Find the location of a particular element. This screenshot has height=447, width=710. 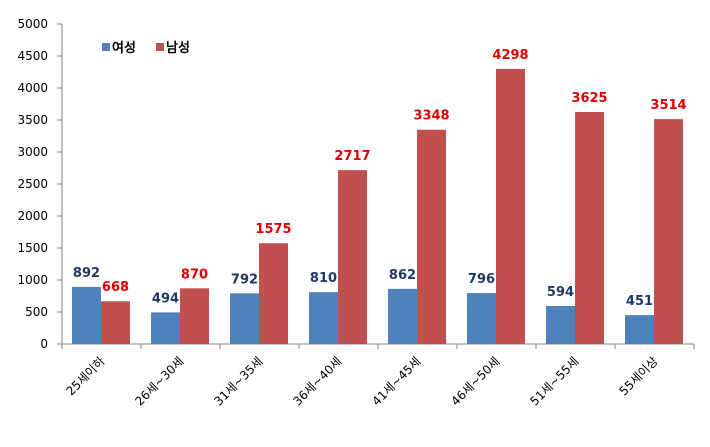

legend: 여성 남성 is located at coordinates (146, 48).